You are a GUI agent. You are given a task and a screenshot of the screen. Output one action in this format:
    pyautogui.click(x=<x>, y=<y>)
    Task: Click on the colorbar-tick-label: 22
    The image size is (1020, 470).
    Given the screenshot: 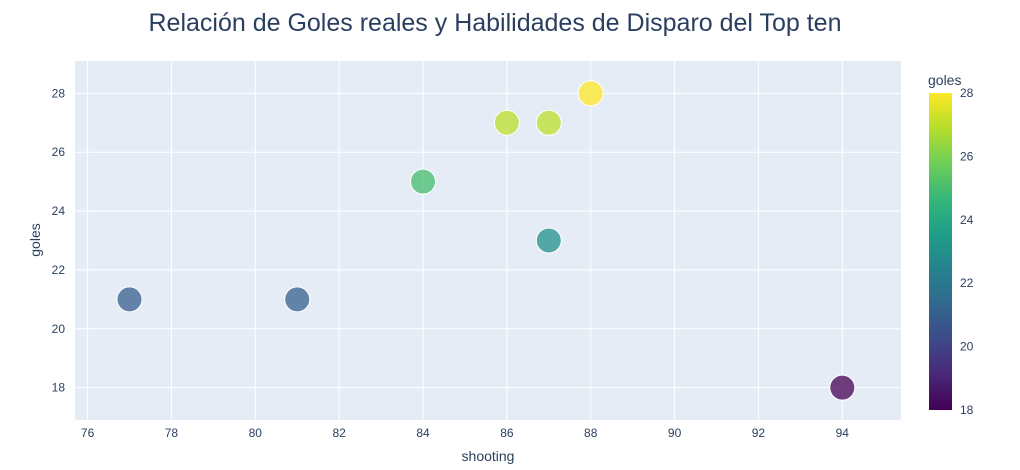 What is the action you would take?
    pyautogui.click(x=967, y=283)
    